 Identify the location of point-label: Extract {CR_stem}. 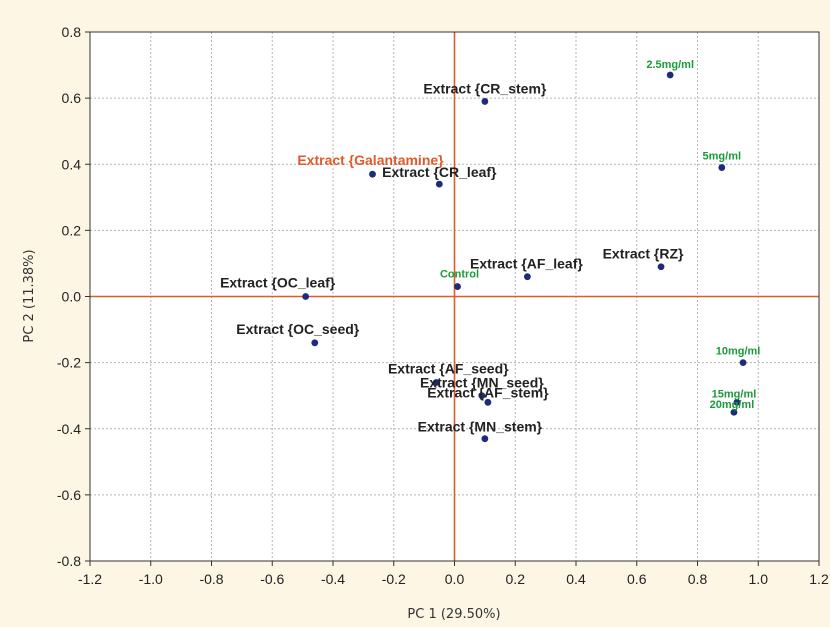
(484, 88).